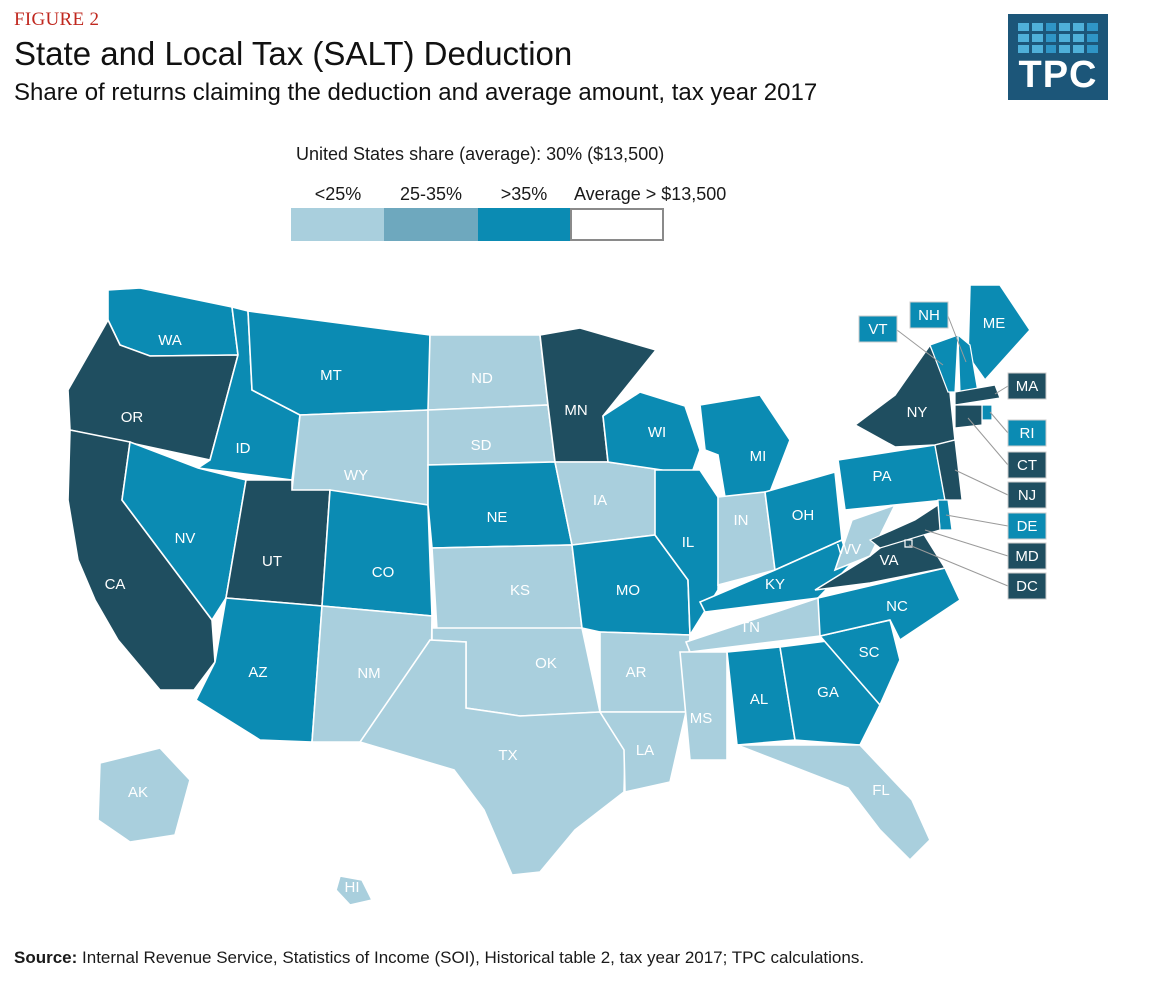 Image resolution: width=1153 pixels, height=1000 pixels. Describe the element at coordinates (57, 19) in the screenshot. I see `figure-label: FIGURE 2` at that location.